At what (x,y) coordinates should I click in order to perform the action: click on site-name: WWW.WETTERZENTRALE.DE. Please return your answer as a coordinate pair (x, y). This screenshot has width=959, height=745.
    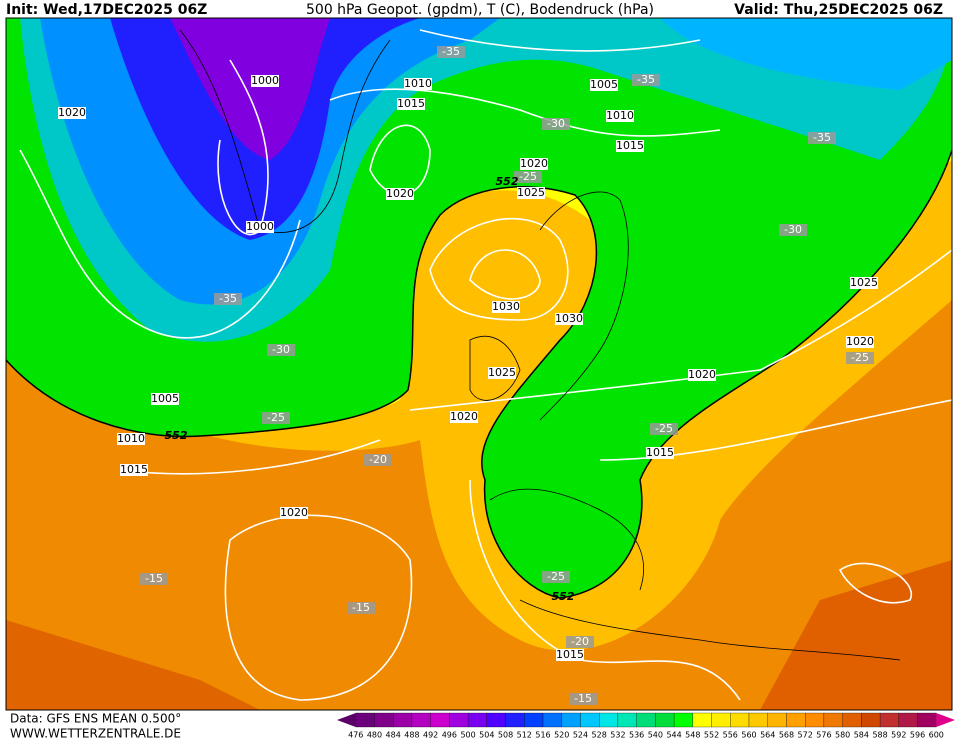
    Looking at the image, I should click on (95, 734).